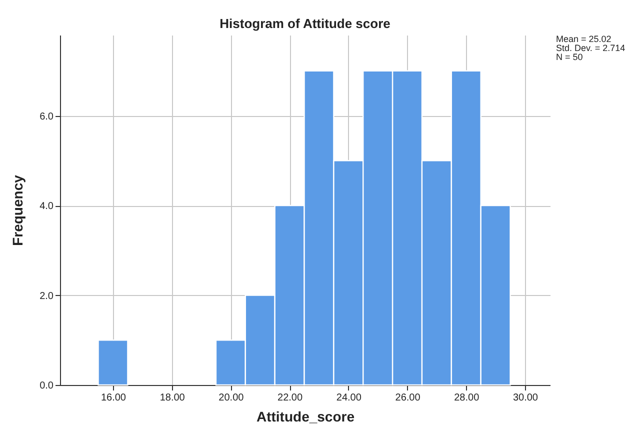  Describe the element at coordinates (47, 296) in the screenshot. I see `y-tick-label: 2.0` at that location.